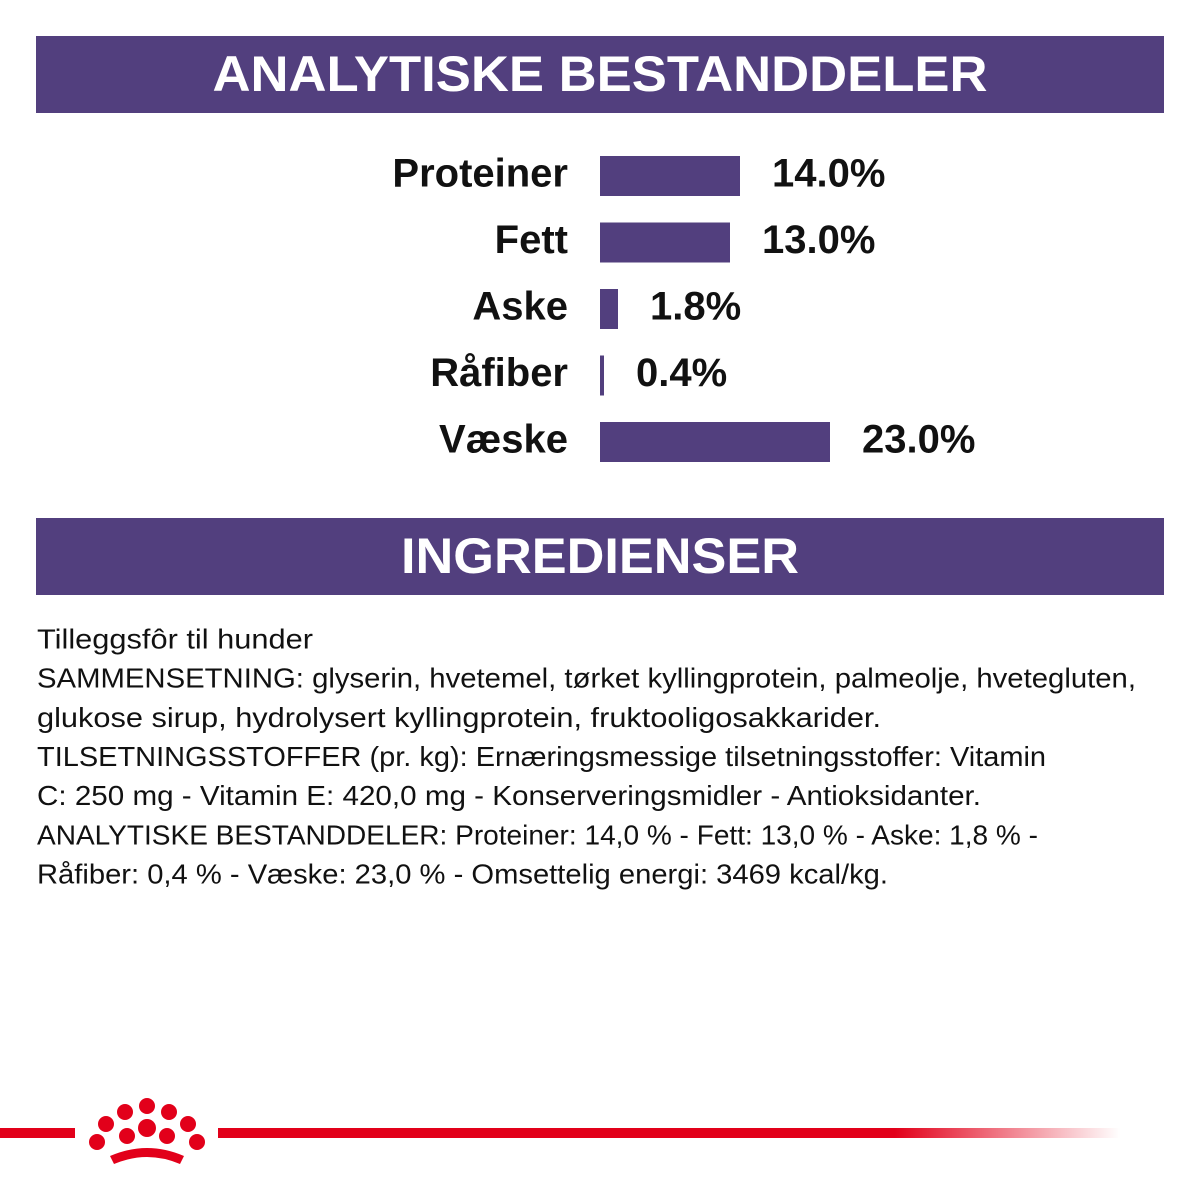 The image size is (1200, 1200). Describe the element at coordinates (918, 440) in the screenshot. I see `value-label: 23.0%` at that location.